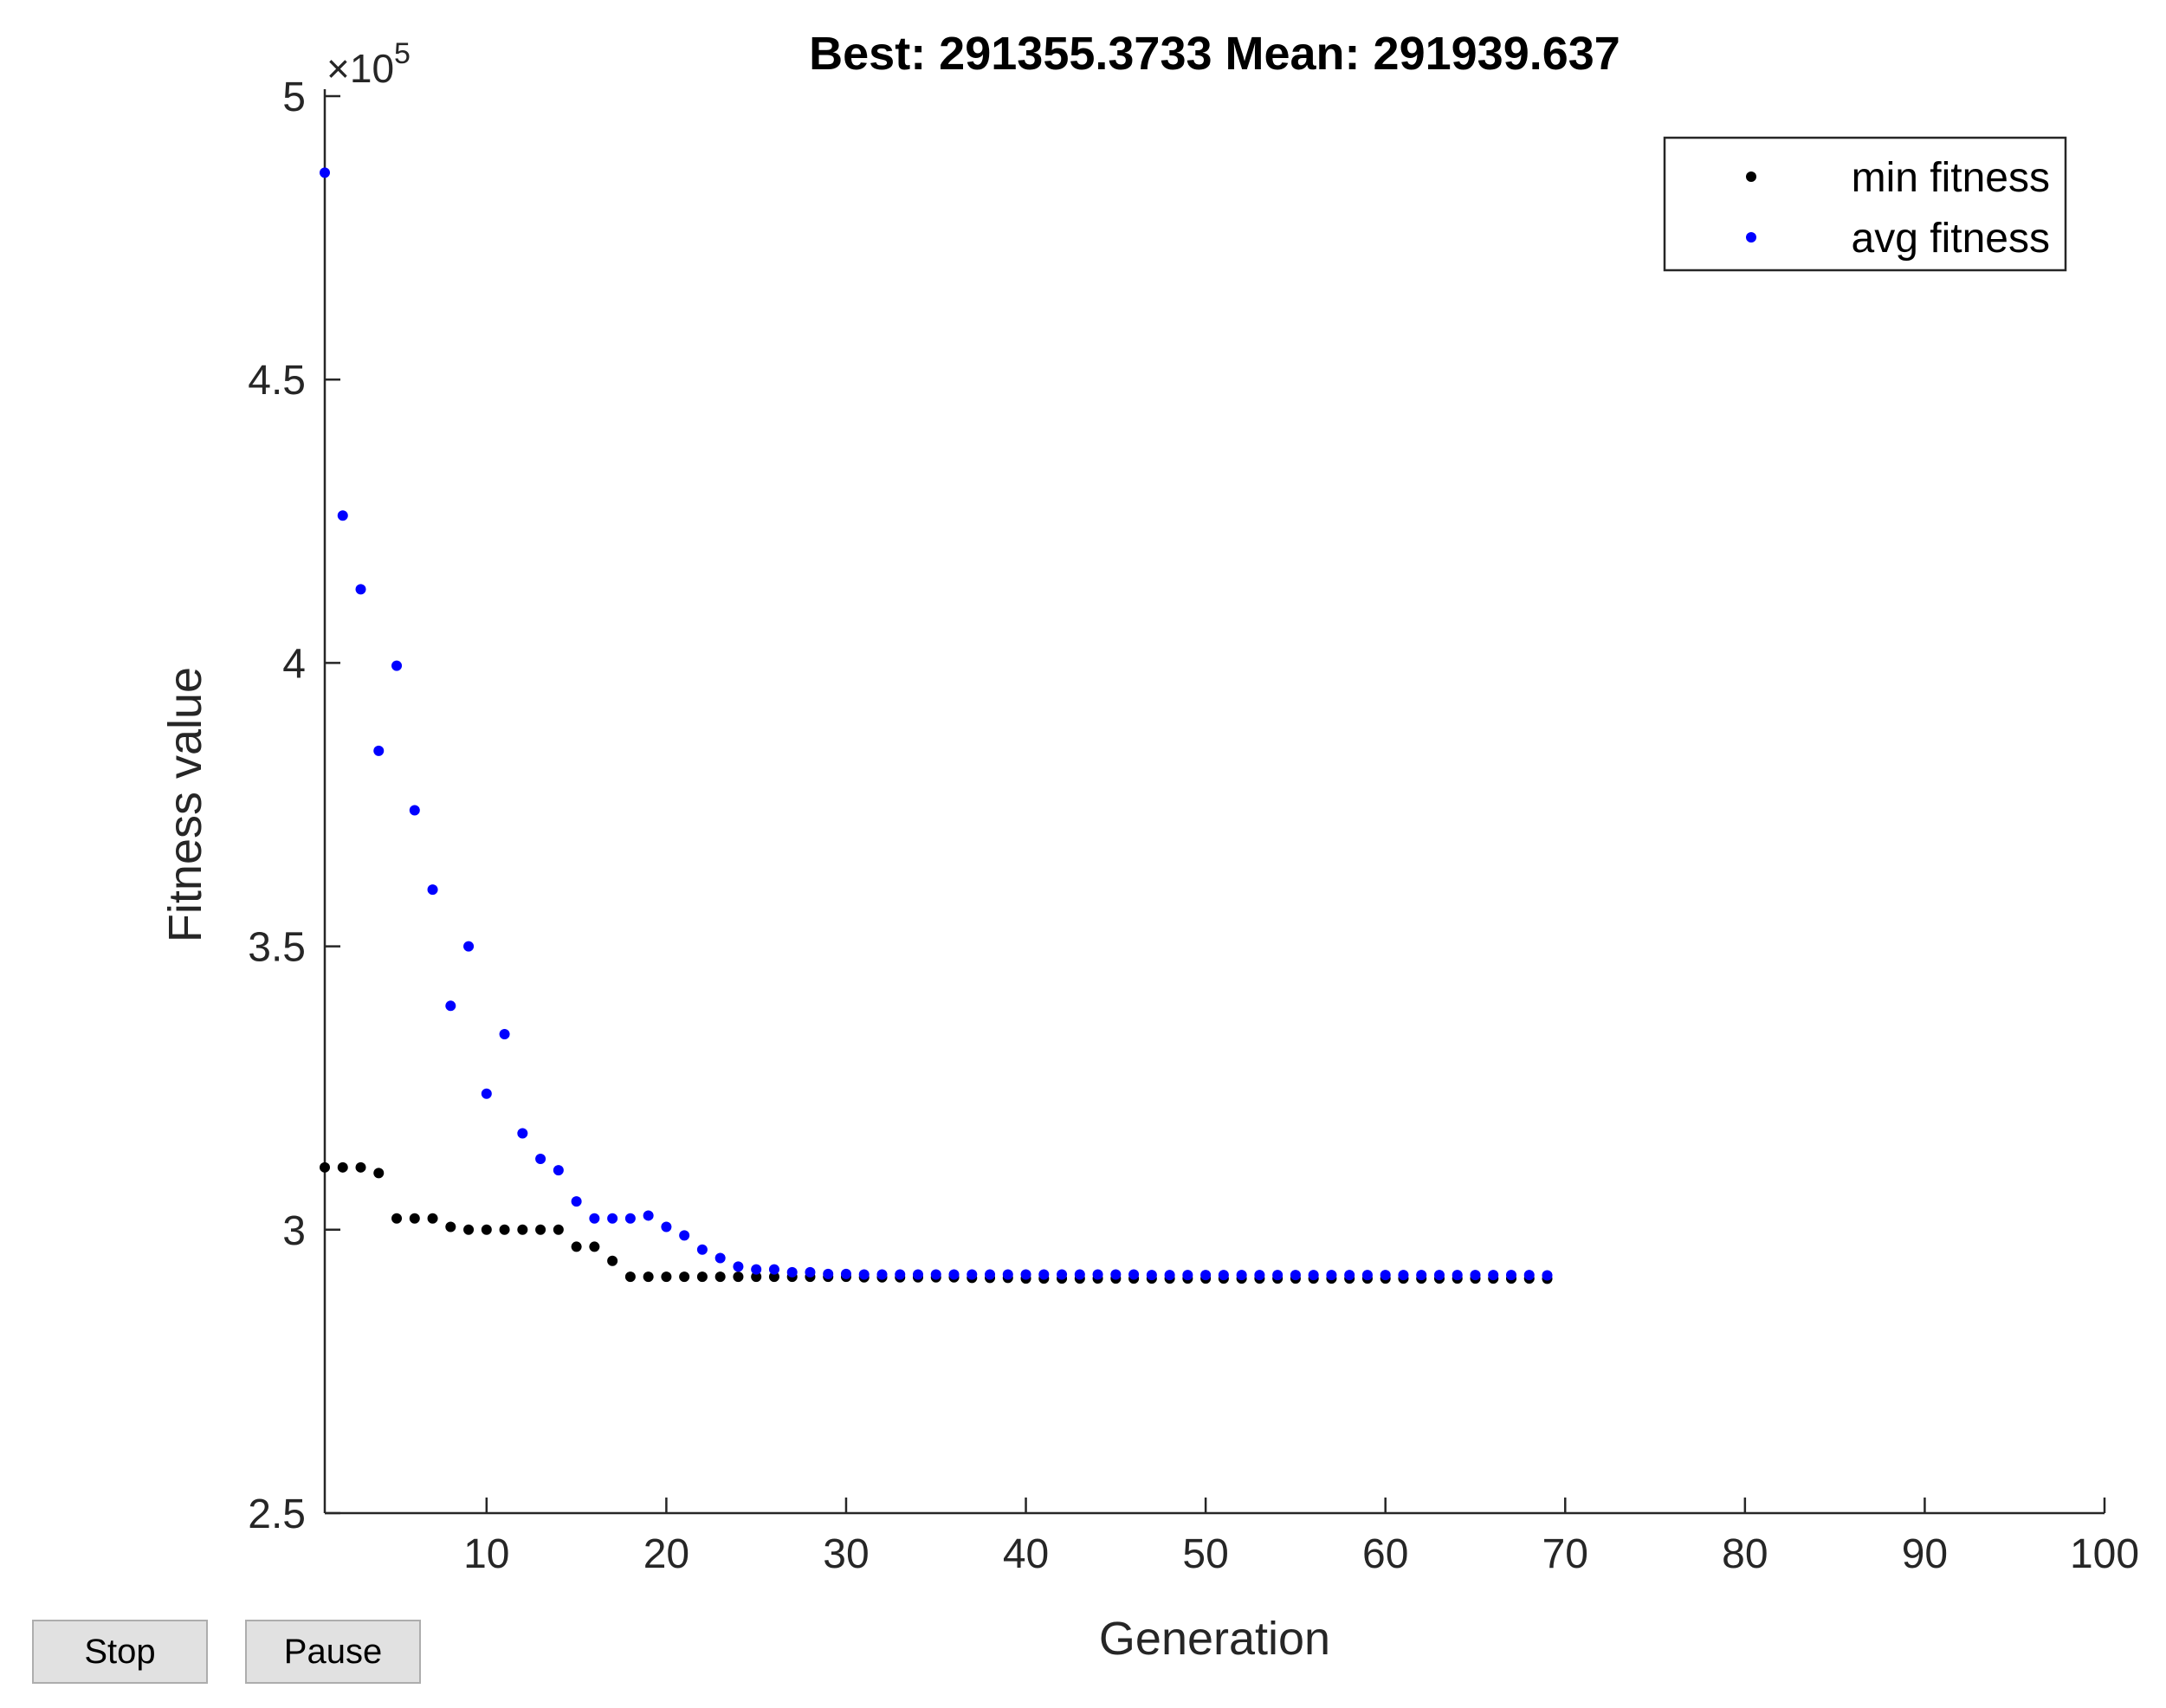 The height and width of the screenshot is (1708, 2166). What do you see at coordinates (1925, 1554) in the screenshot?
I see `x-tick-label: 90` at bounding box center [1925, 1554].